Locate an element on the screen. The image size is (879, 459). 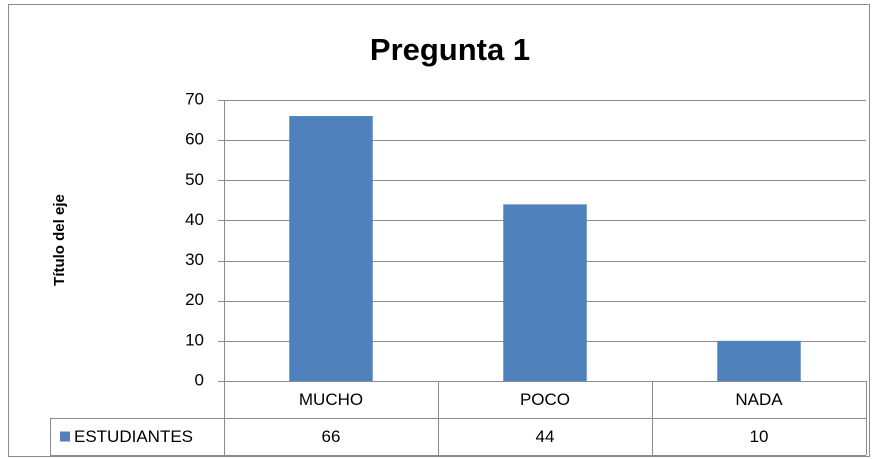
y-tick-label: 20 is located at coordinates (194, 299).